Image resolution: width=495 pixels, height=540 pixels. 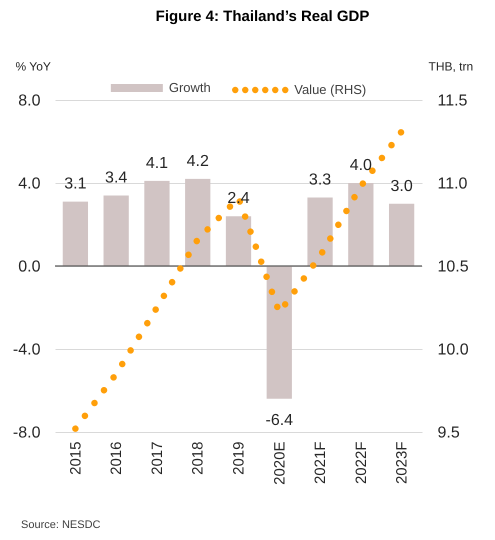 What do you see at coordinates (401, 186) in the screenshot?
I see `data-label: 3.0` at bounding box center [401, 186].